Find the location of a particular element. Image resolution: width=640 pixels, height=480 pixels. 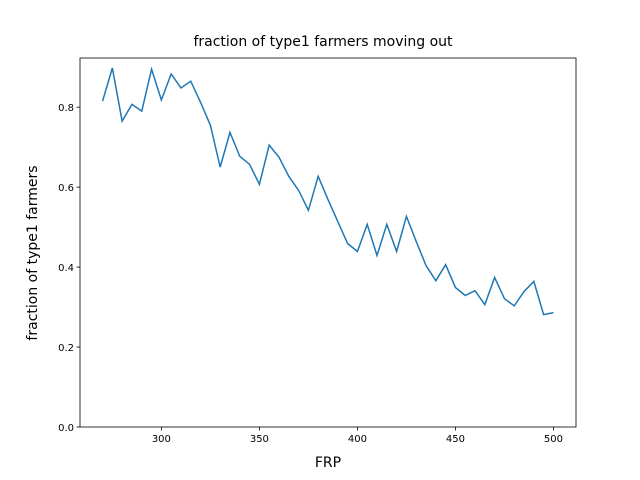

y-axis-label: fraction of type1 farmers is located at coordinates (33, 252).